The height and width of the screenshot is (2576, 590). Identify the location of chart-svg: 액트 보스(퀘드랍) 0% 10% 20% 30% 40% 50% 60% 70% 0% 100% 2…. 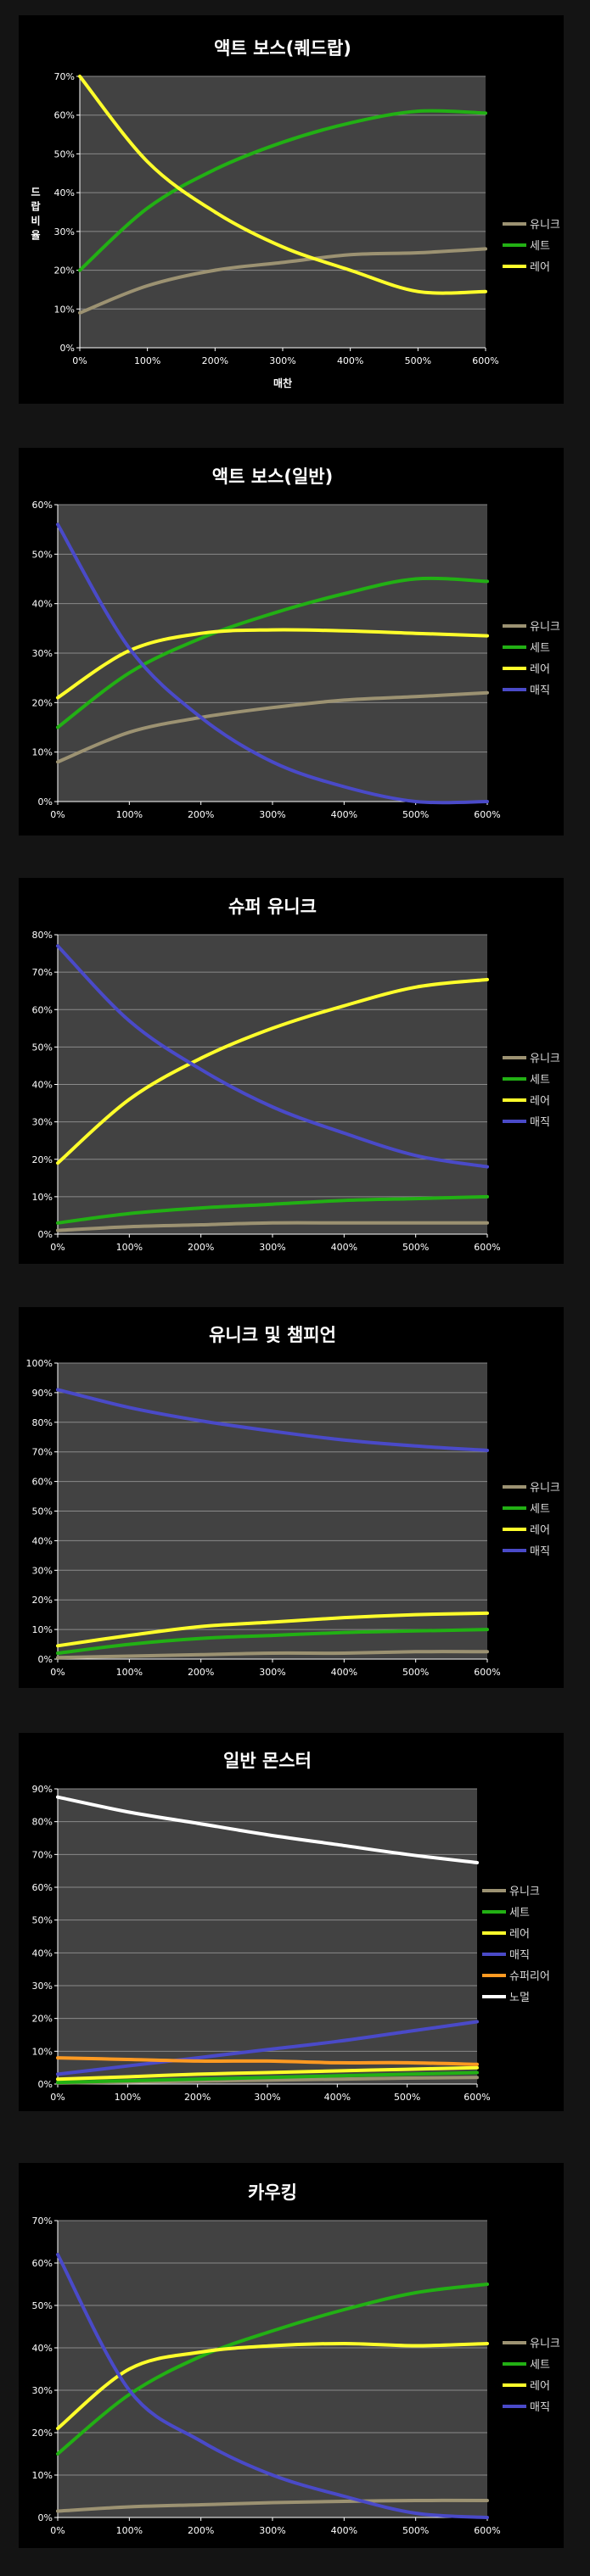
(295, 213).